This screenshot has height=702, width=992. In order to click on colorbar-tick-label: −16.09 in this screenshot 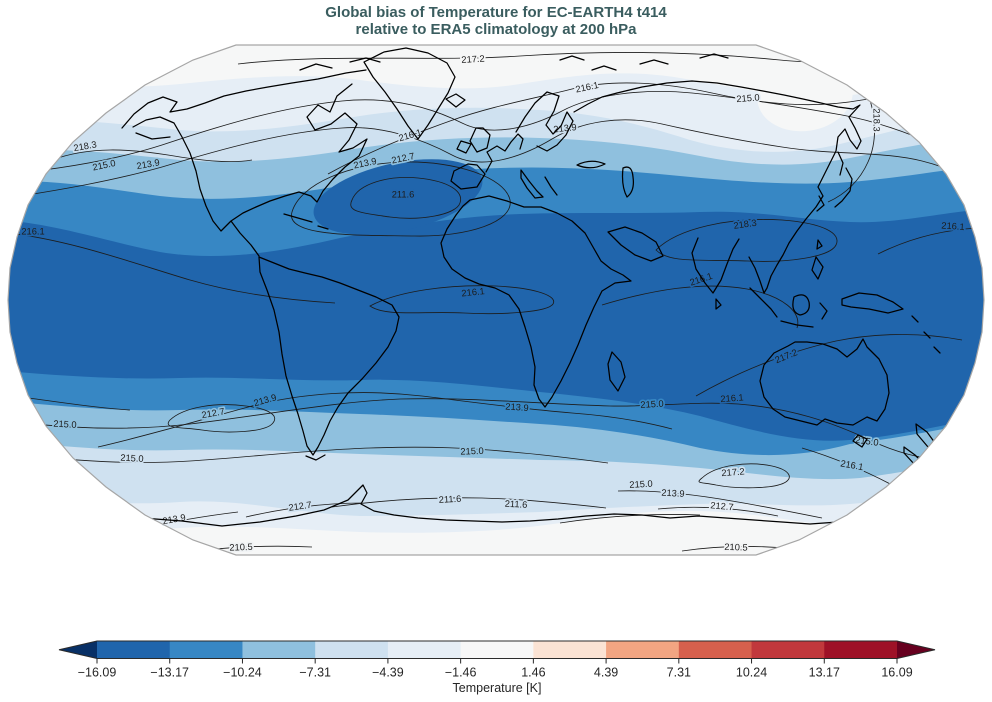, I will do `click(97, 673)`.